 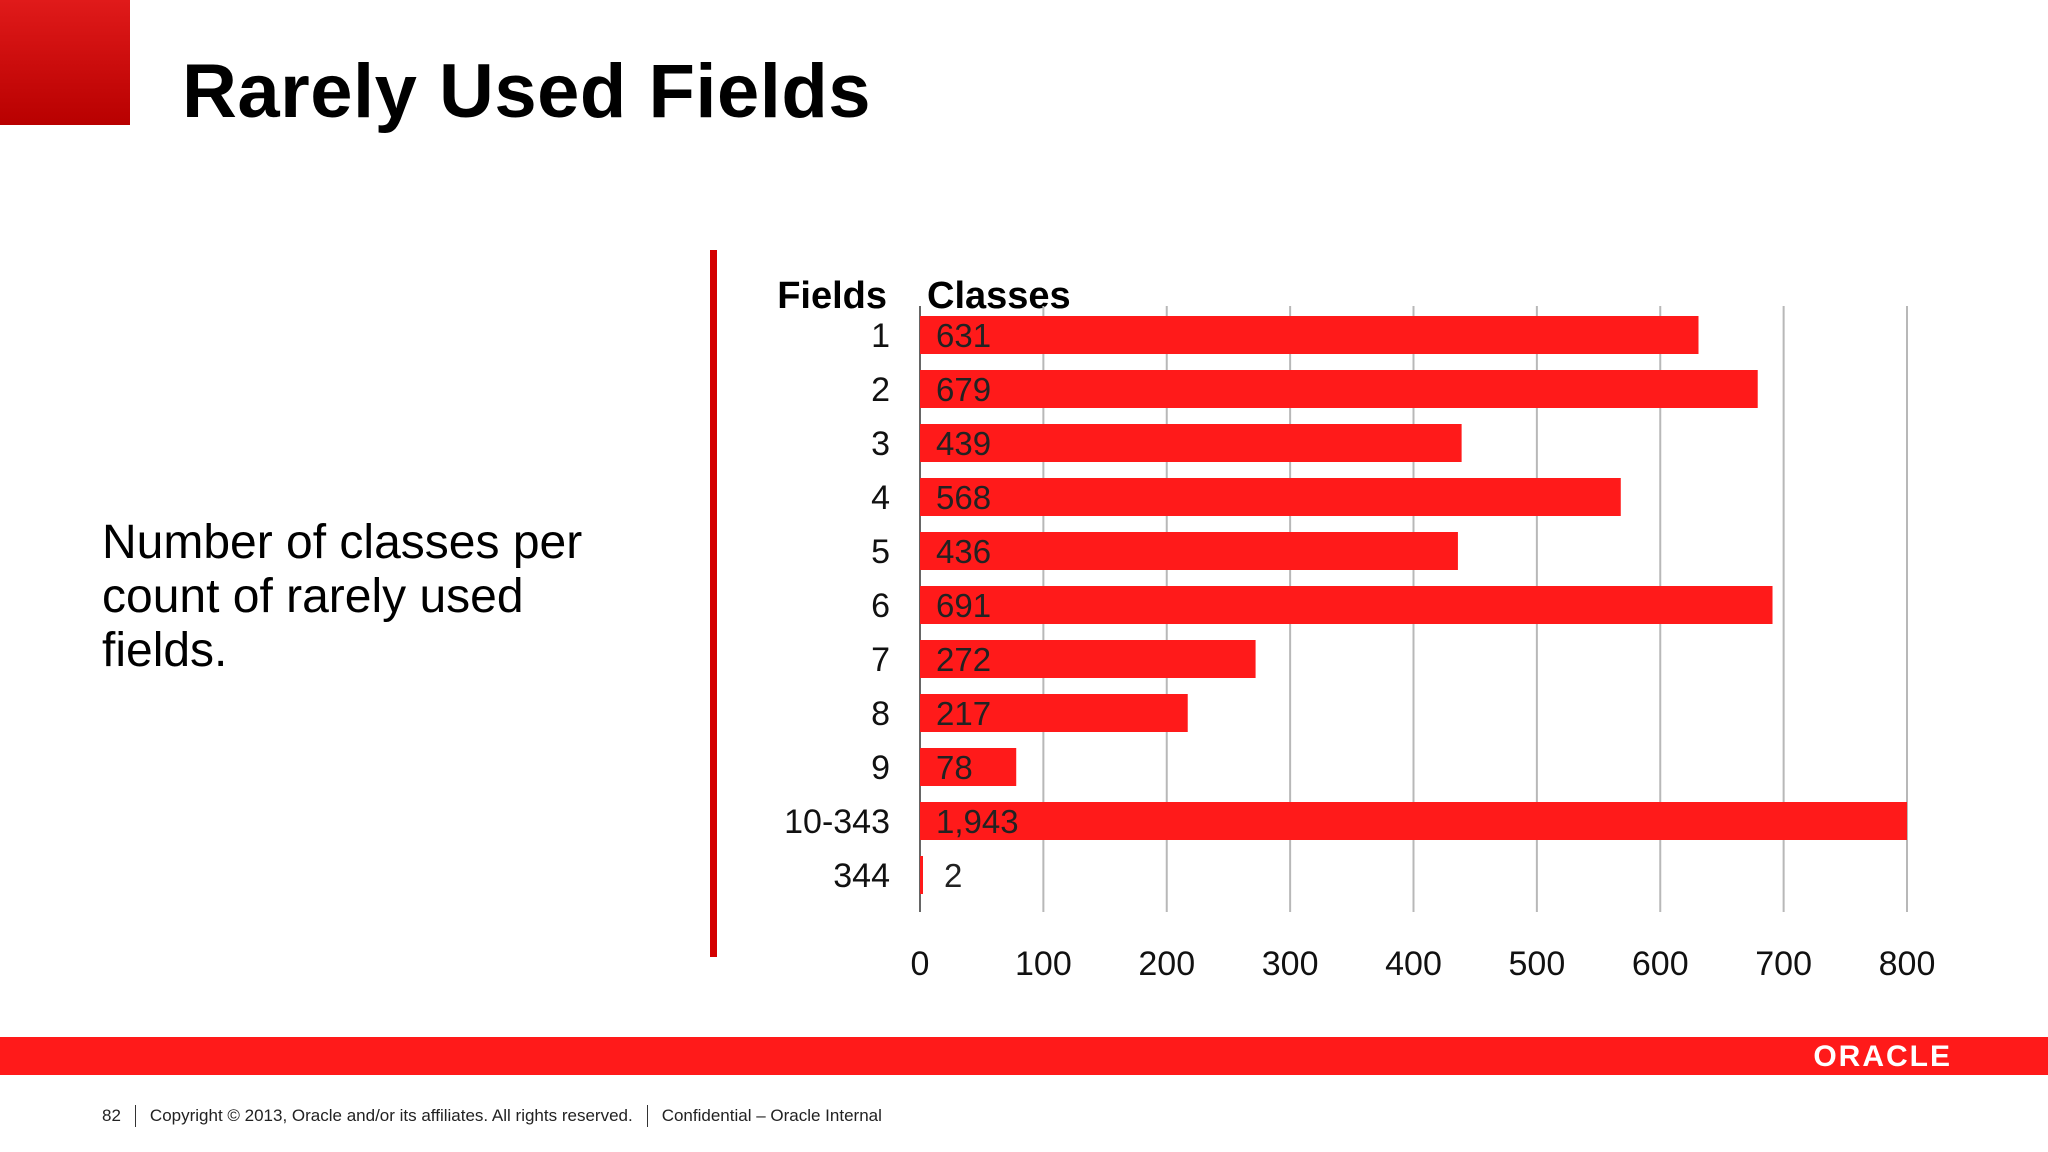 What do you see at coordinates (880, 336) in the screenshot?
I see `category-label: 1` at bounding box center [880, 336].